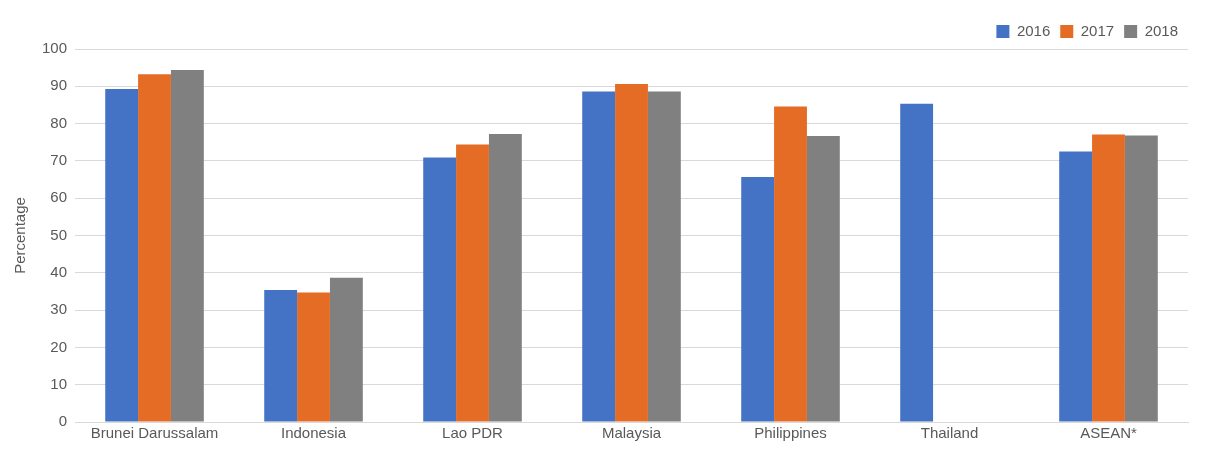 The image size is (1206, 454). What do you see at coordinates (55, 48) in the screenshot?
I see `y-tick-label: 100` at bounding box center [55, 48].